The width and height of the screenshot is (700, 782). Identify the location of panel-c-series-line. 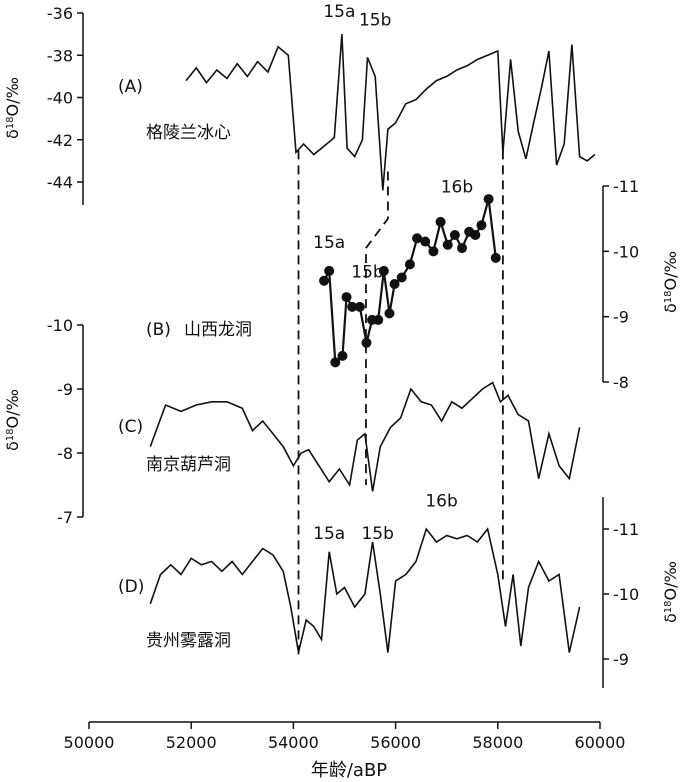
(365, 436).